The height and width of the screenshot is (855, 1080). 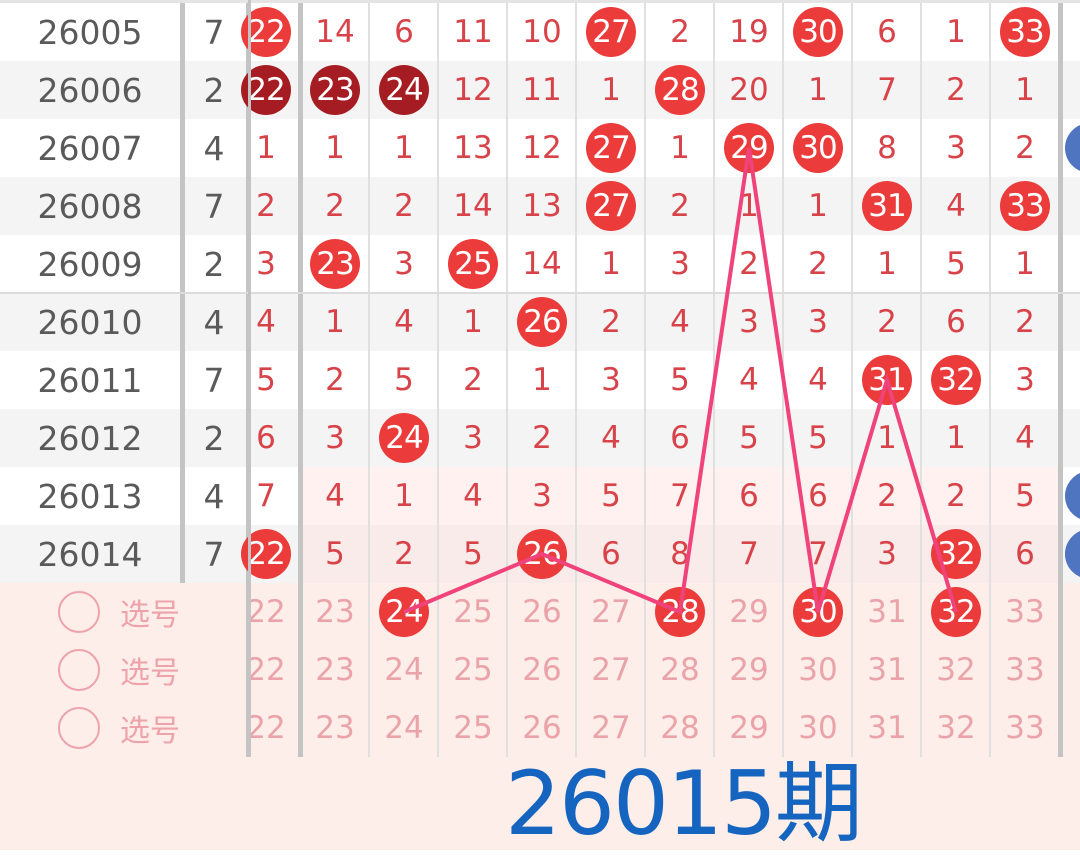 I want to click on pick-number: 22, so click(x=266, y=728).